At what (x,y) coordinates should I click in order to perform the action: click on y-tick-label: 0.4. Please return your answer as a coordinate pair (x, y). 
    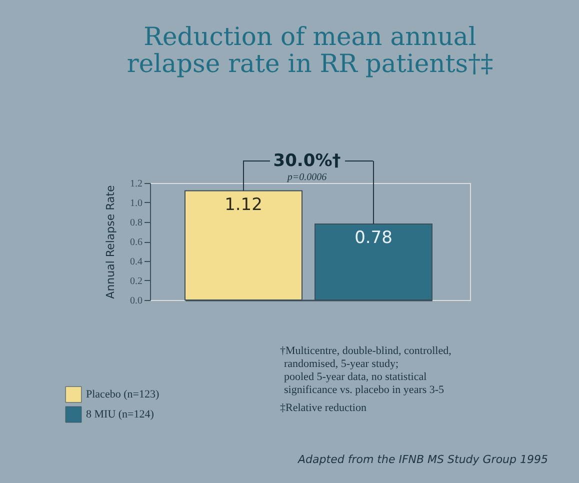
    Looking at the image, I should click on (136, 262).